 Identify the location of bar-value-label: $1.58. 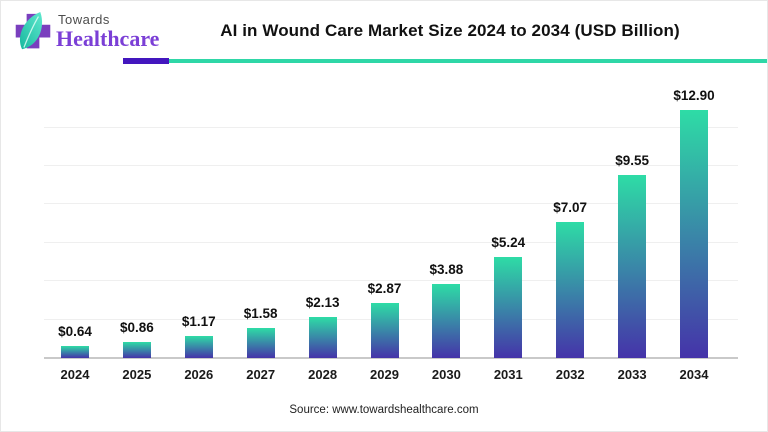
(260, 313).